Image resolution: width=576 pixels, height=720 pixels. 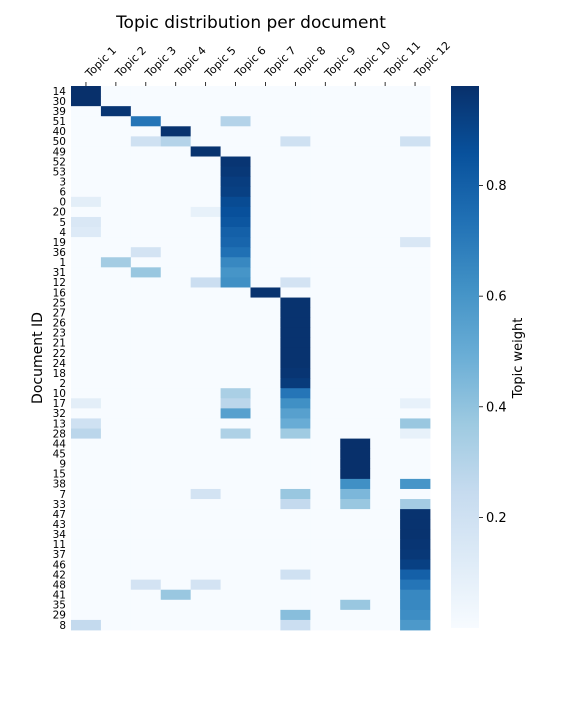 What do you see at coordinates (310, 62) in the screenshot?
I see `x-tick-label: Topic 8` at bounding box center [310, 62].